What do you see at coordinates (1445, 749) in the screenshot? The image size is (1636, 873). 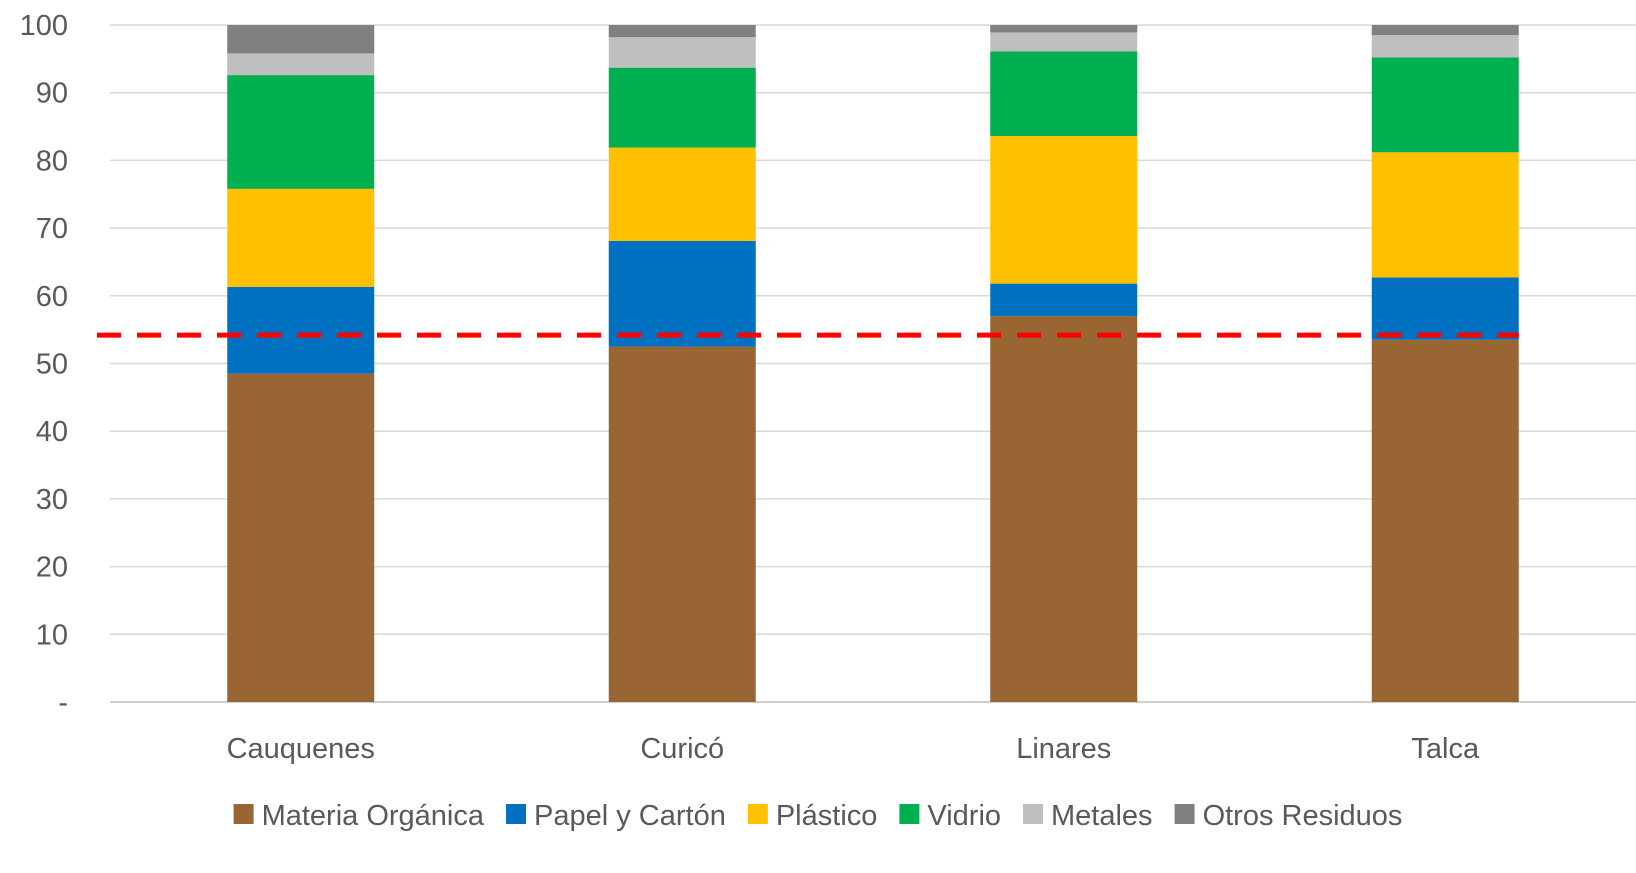 I see `x-tick-label: Talca` at bounding box center [1445, 749].